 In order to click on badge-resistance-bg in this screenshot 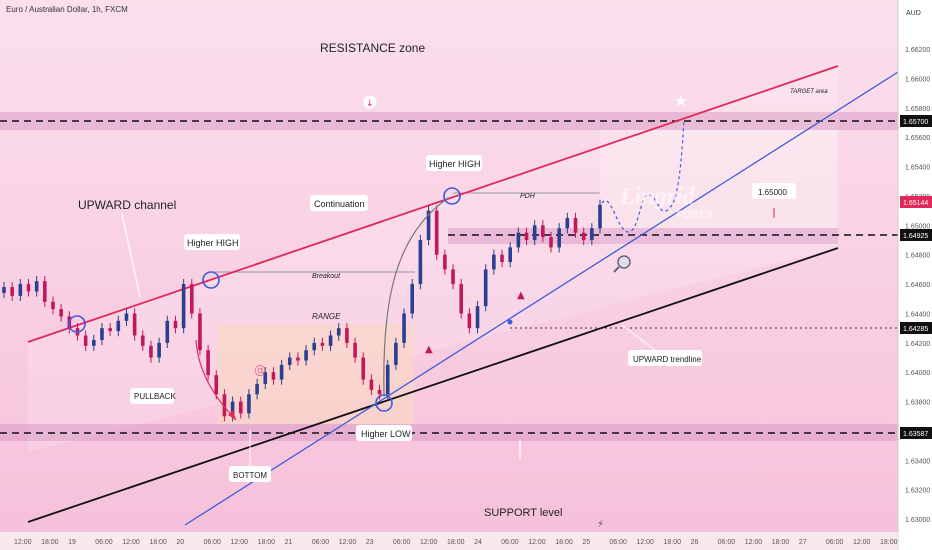, I will do `click(916, 121)`.